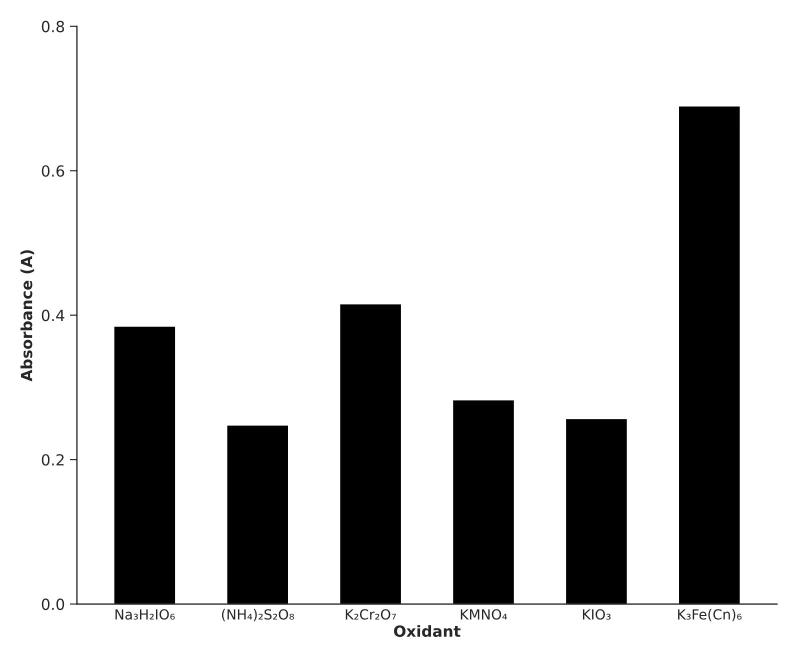 The height and width of the screenshot is (658, 785). I want to click on x-tick-label: K₃Fe(Cn)₆, so click(710, 615).